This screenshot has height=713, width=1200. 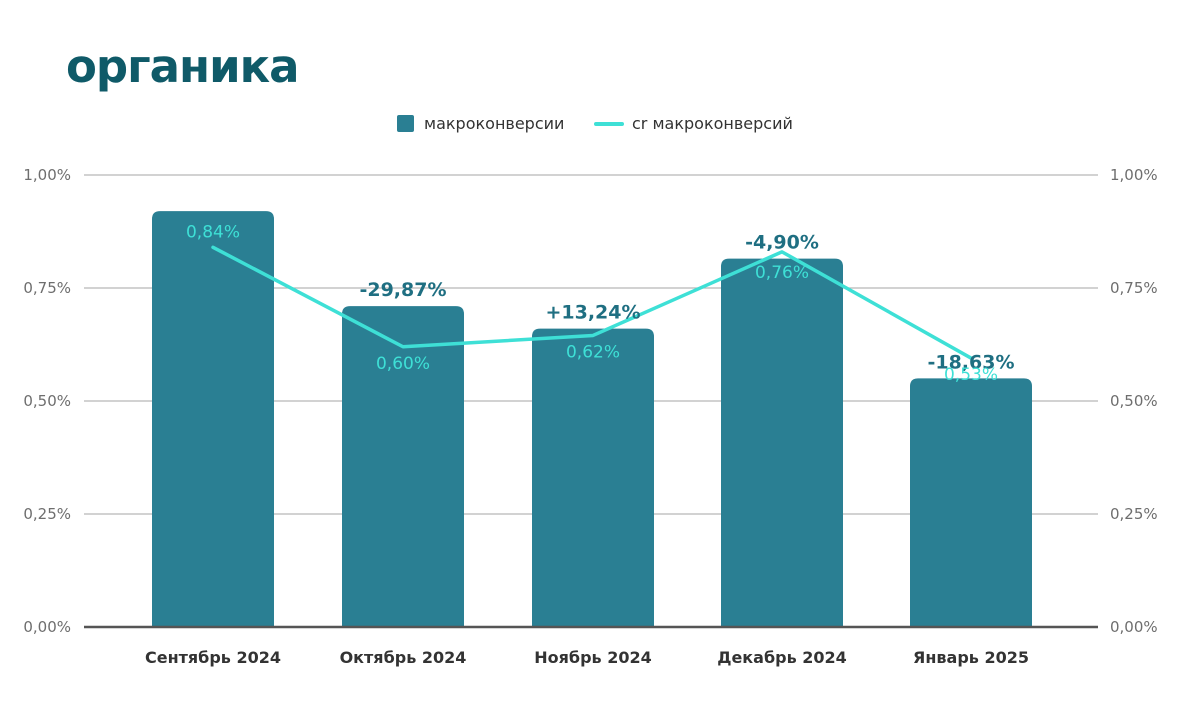 I want to click on legend-line-label: cr макроконверсий, so click(x=712, y=123).